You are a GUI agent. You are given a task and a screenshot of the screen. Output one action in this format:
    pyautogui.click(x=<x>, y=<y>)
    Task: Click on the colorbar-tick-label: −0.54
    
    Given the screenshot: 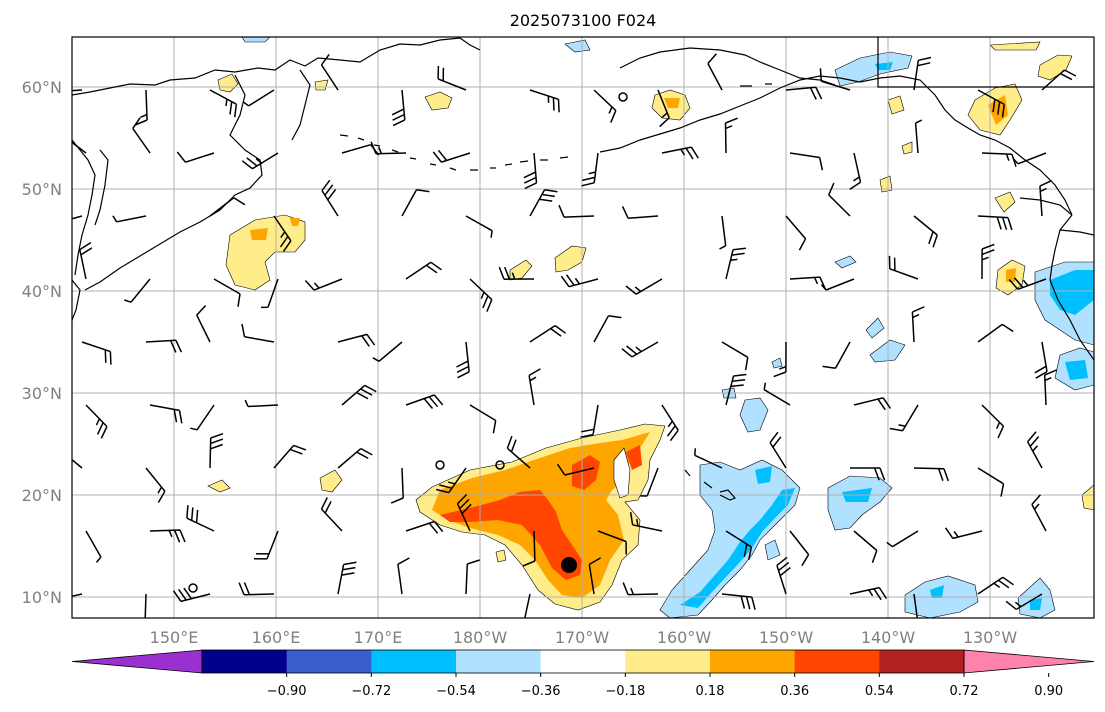 What is the action you would take?
    pyautogui.click(x=456, y=691)
    